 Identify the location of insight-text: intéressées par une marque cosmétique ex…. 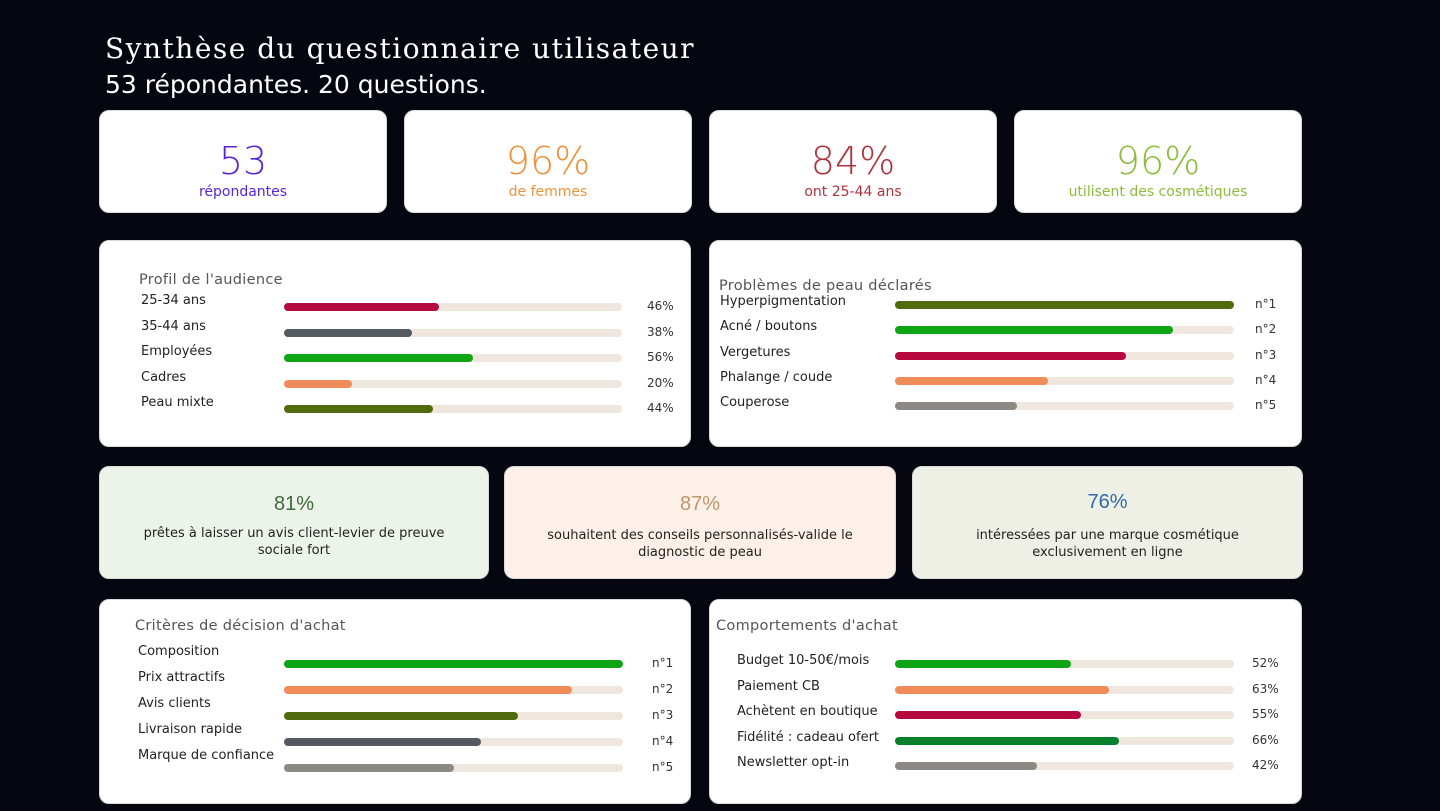
(1107, 544).